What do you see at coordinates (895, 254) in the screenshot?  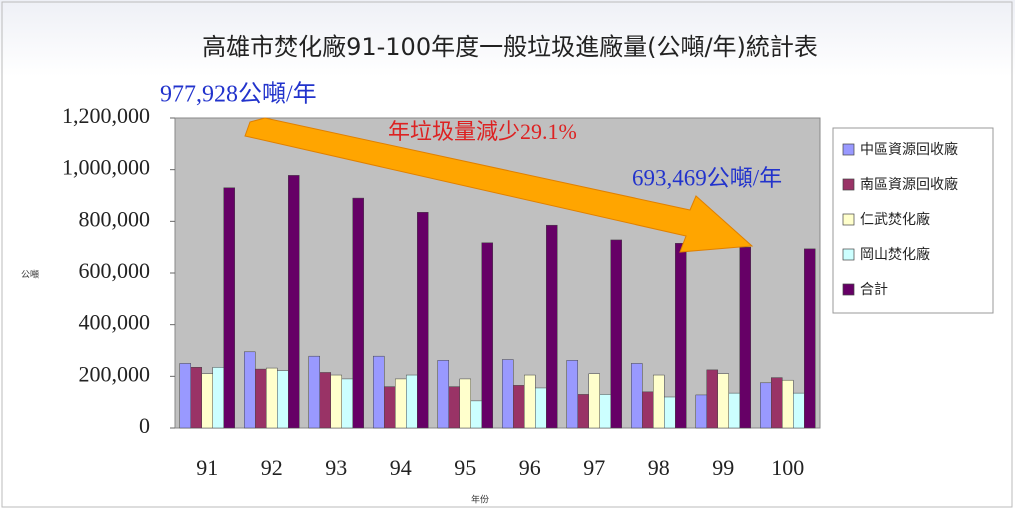 I see `legend-label: 岡山焚化廠` at bounding box center [895, 254].